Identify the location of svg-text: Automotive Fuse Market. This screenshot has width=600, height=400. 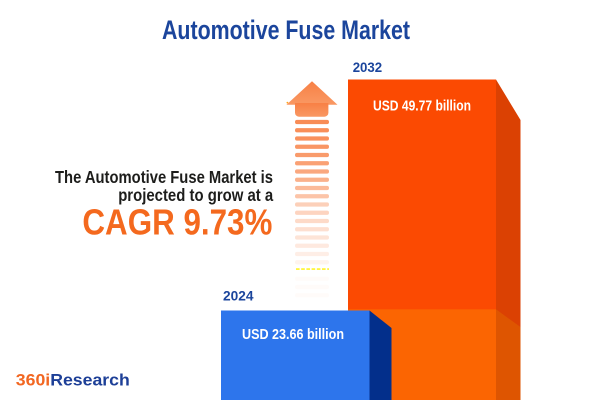
(286, 30).